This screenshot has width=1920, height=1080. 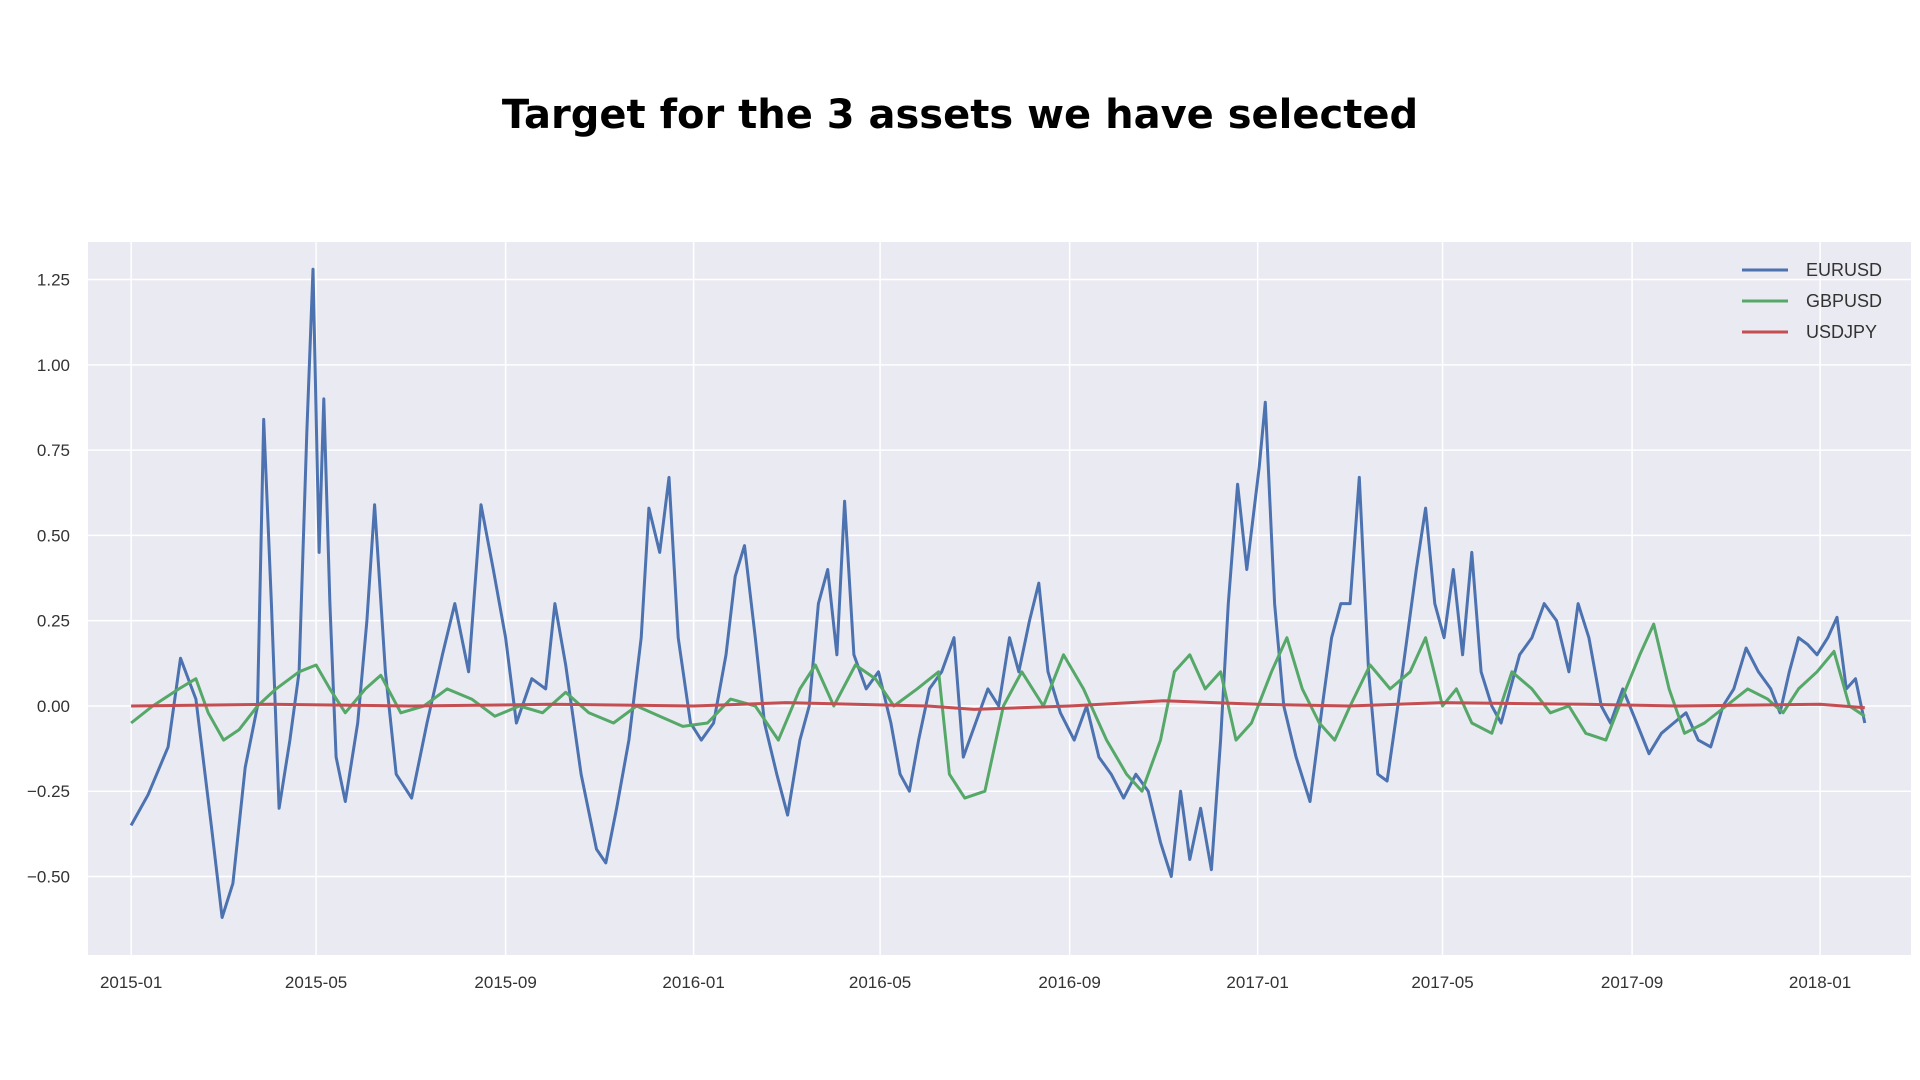 What do you see at coordinates (880, 982) in the screenshot?
I see `x-tick-label: 2016-05` at bounding box center [880, 982].